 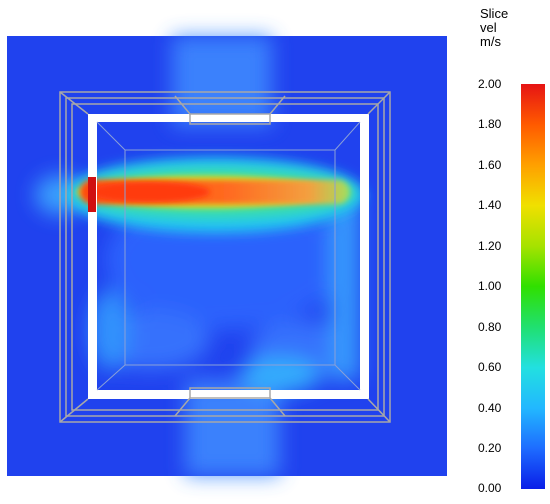 I want to click on colorbar, so click(x=533, y=286).